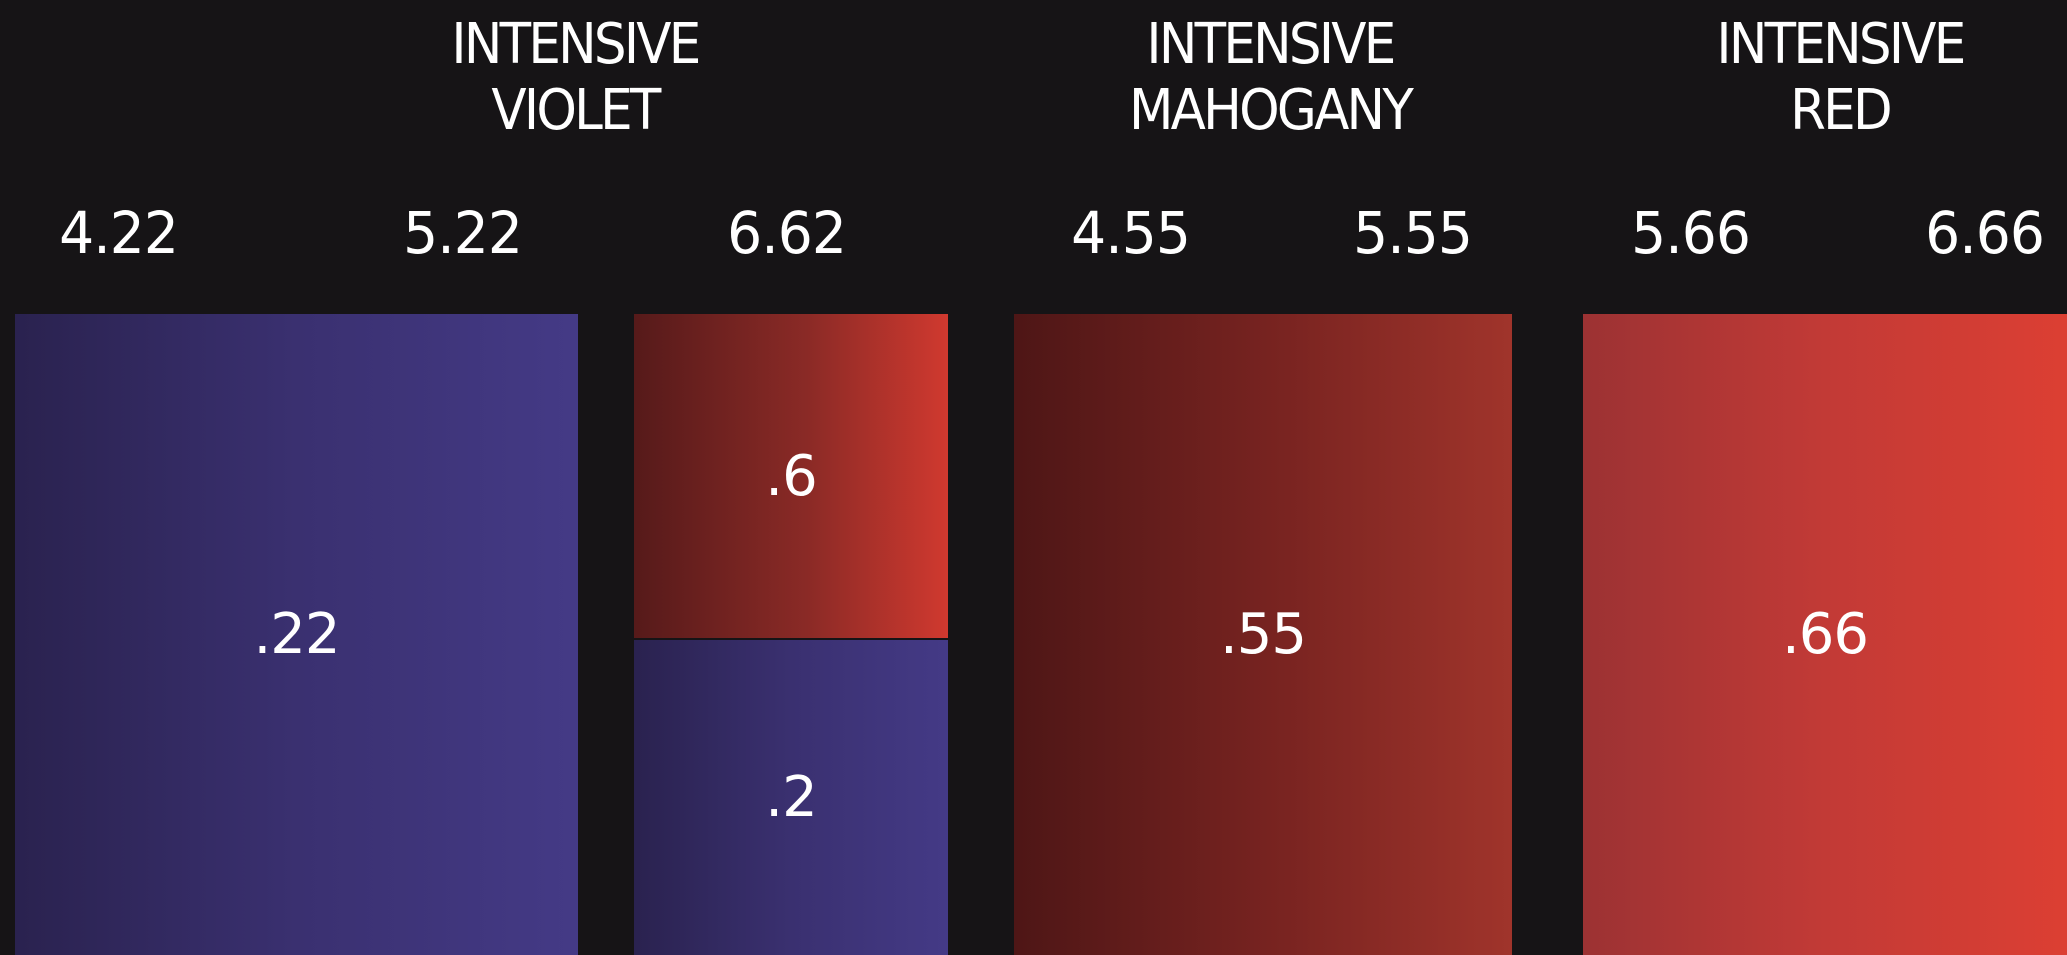  I want to click on swatch-label: .55, so click(1263, 634).